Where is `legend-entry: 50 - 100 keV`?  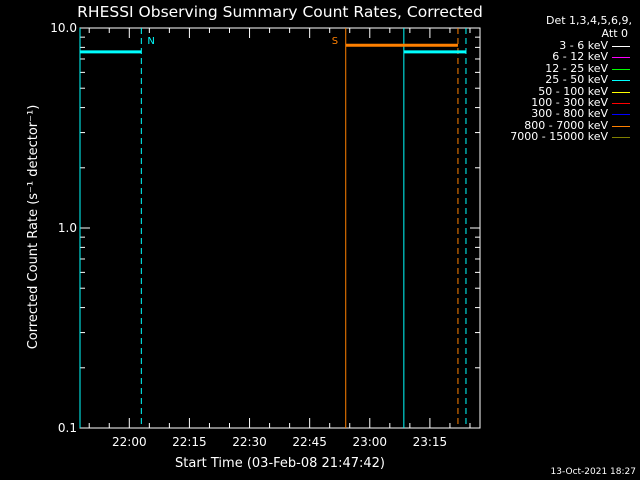
legend-entry: 50 - 100 keV is located at coordinates (556, 91).